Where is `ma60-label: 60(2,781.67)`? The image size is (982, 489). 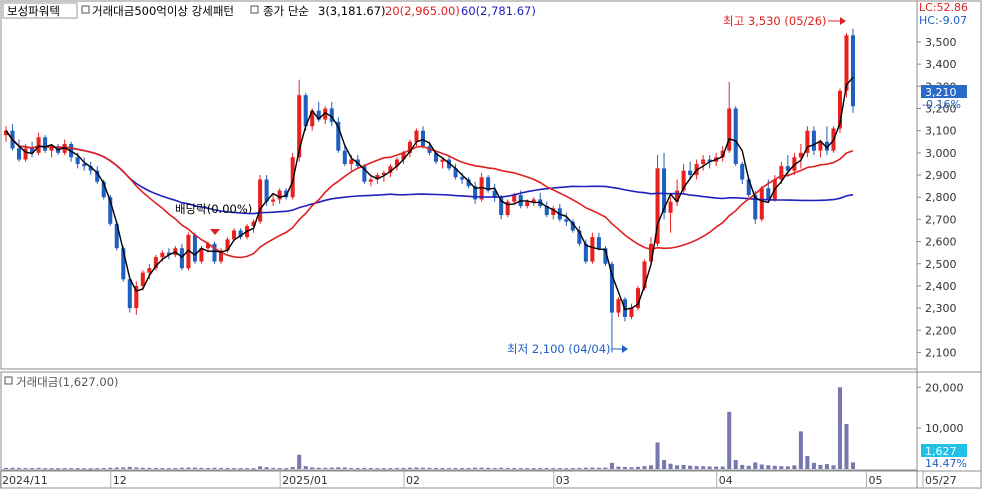 ma60-label: 60(2,781.67) is located at coordinates (498, 11).